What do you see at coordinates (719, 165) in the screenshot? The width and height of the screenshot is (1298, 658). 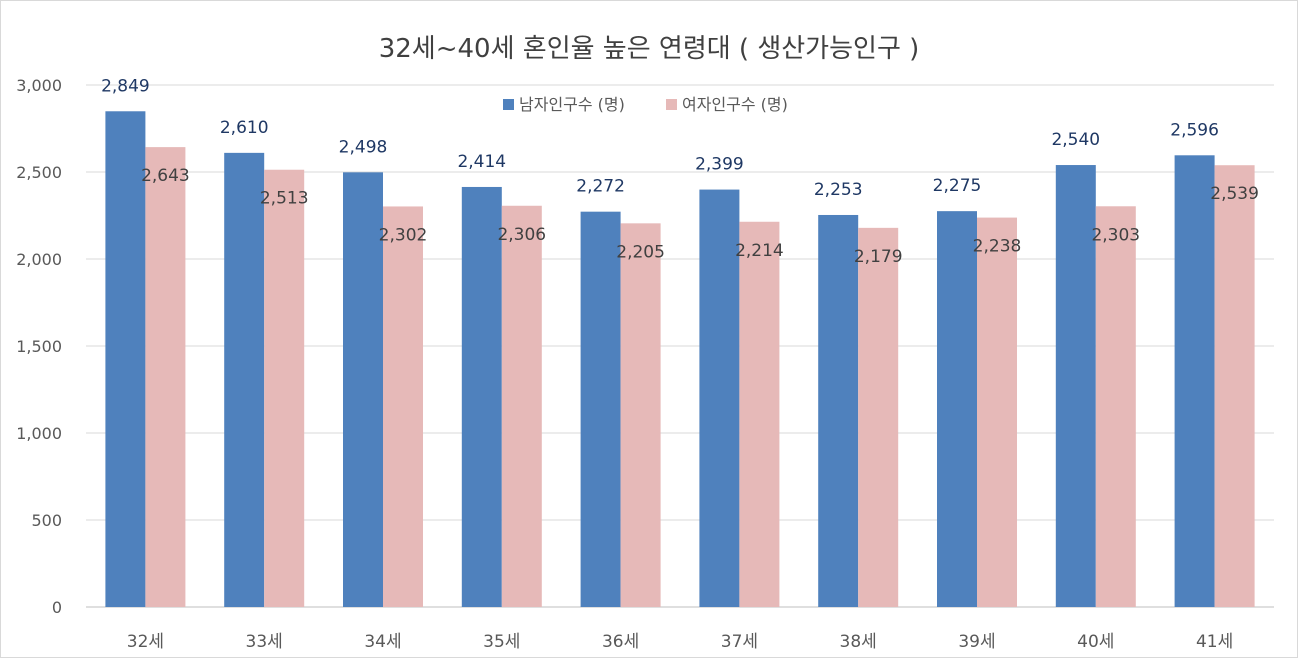 I see `data-label-male: 2,399` at bounding box center [719, 165].